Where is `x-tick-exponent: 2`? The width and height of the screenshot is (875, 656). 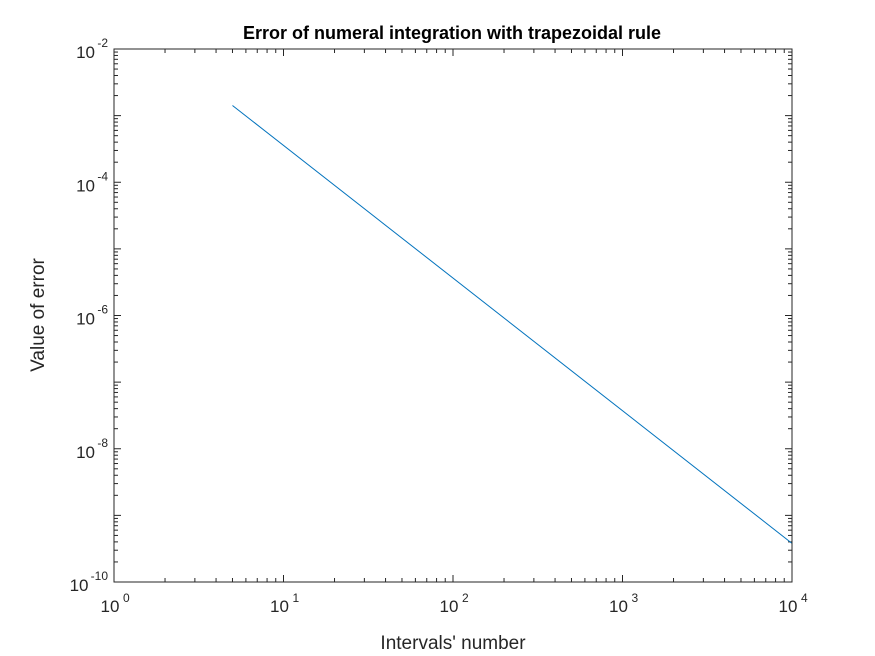
x-tick-exponent: 2 is located at coordinates (465, 598).